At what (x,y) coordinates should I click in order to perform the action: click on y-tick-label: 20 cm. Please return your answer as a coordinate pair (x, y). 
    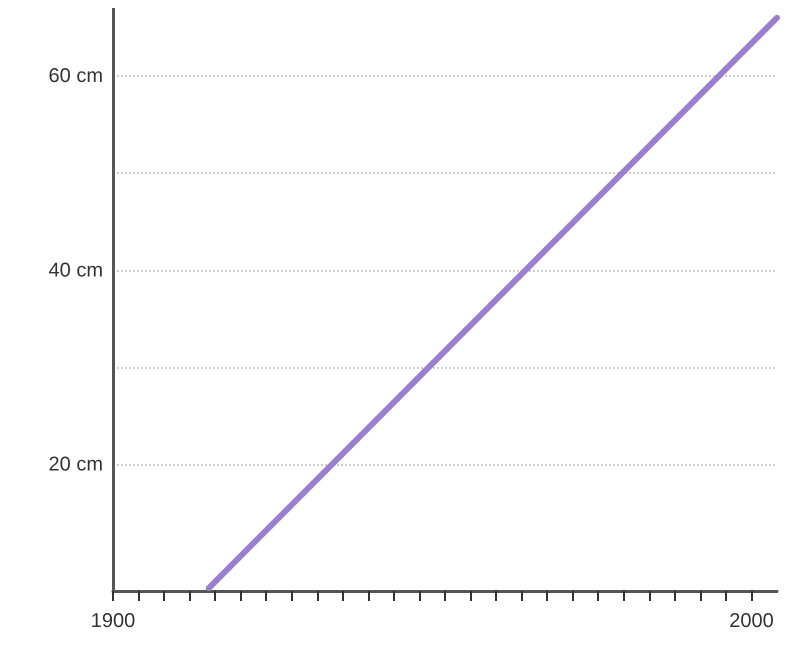
    Looking at the image, I should click on (75, 465).